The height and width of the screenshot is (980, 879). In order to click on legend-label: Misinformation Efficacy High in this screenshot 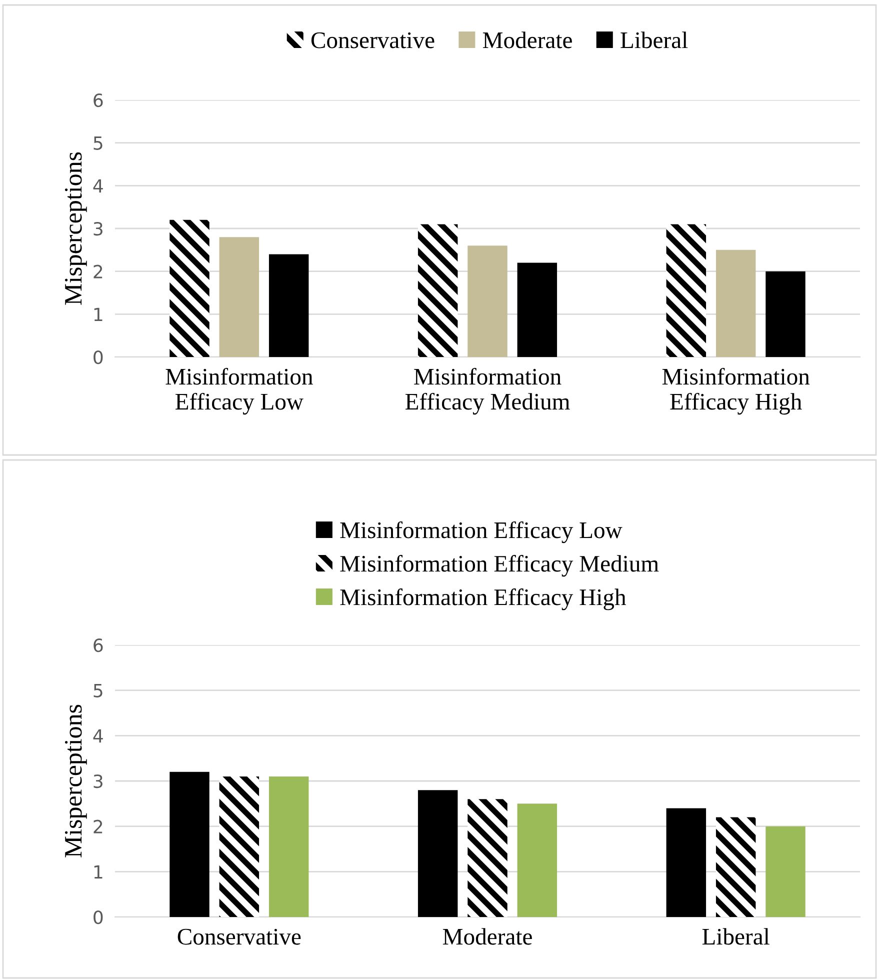, I will do `click(483, 599)`.